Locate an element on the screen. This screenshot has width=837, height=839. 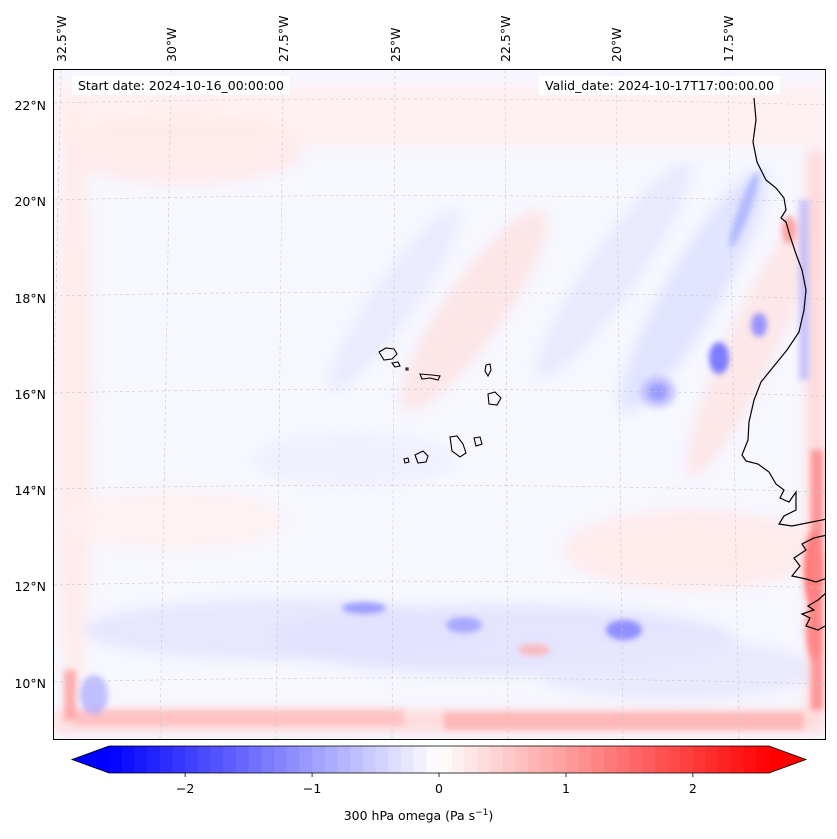
island-santo-antao is located at coordinates (388, 354).